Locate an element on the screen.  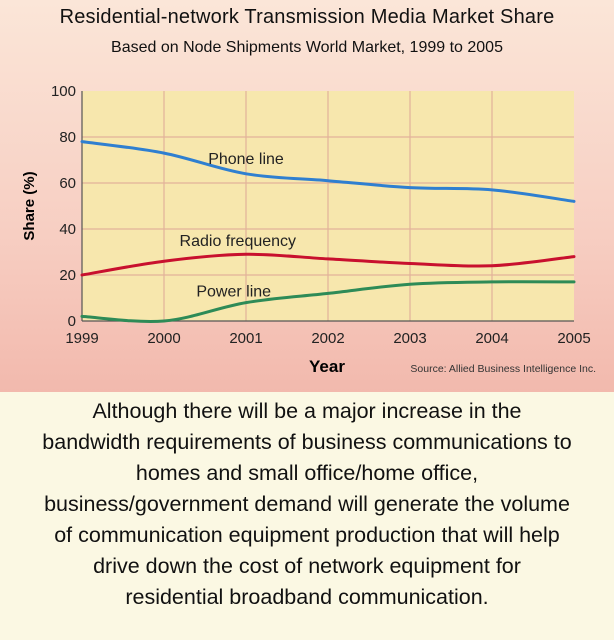
x-tick-label: 2005 is located at coordinates (573, 338).